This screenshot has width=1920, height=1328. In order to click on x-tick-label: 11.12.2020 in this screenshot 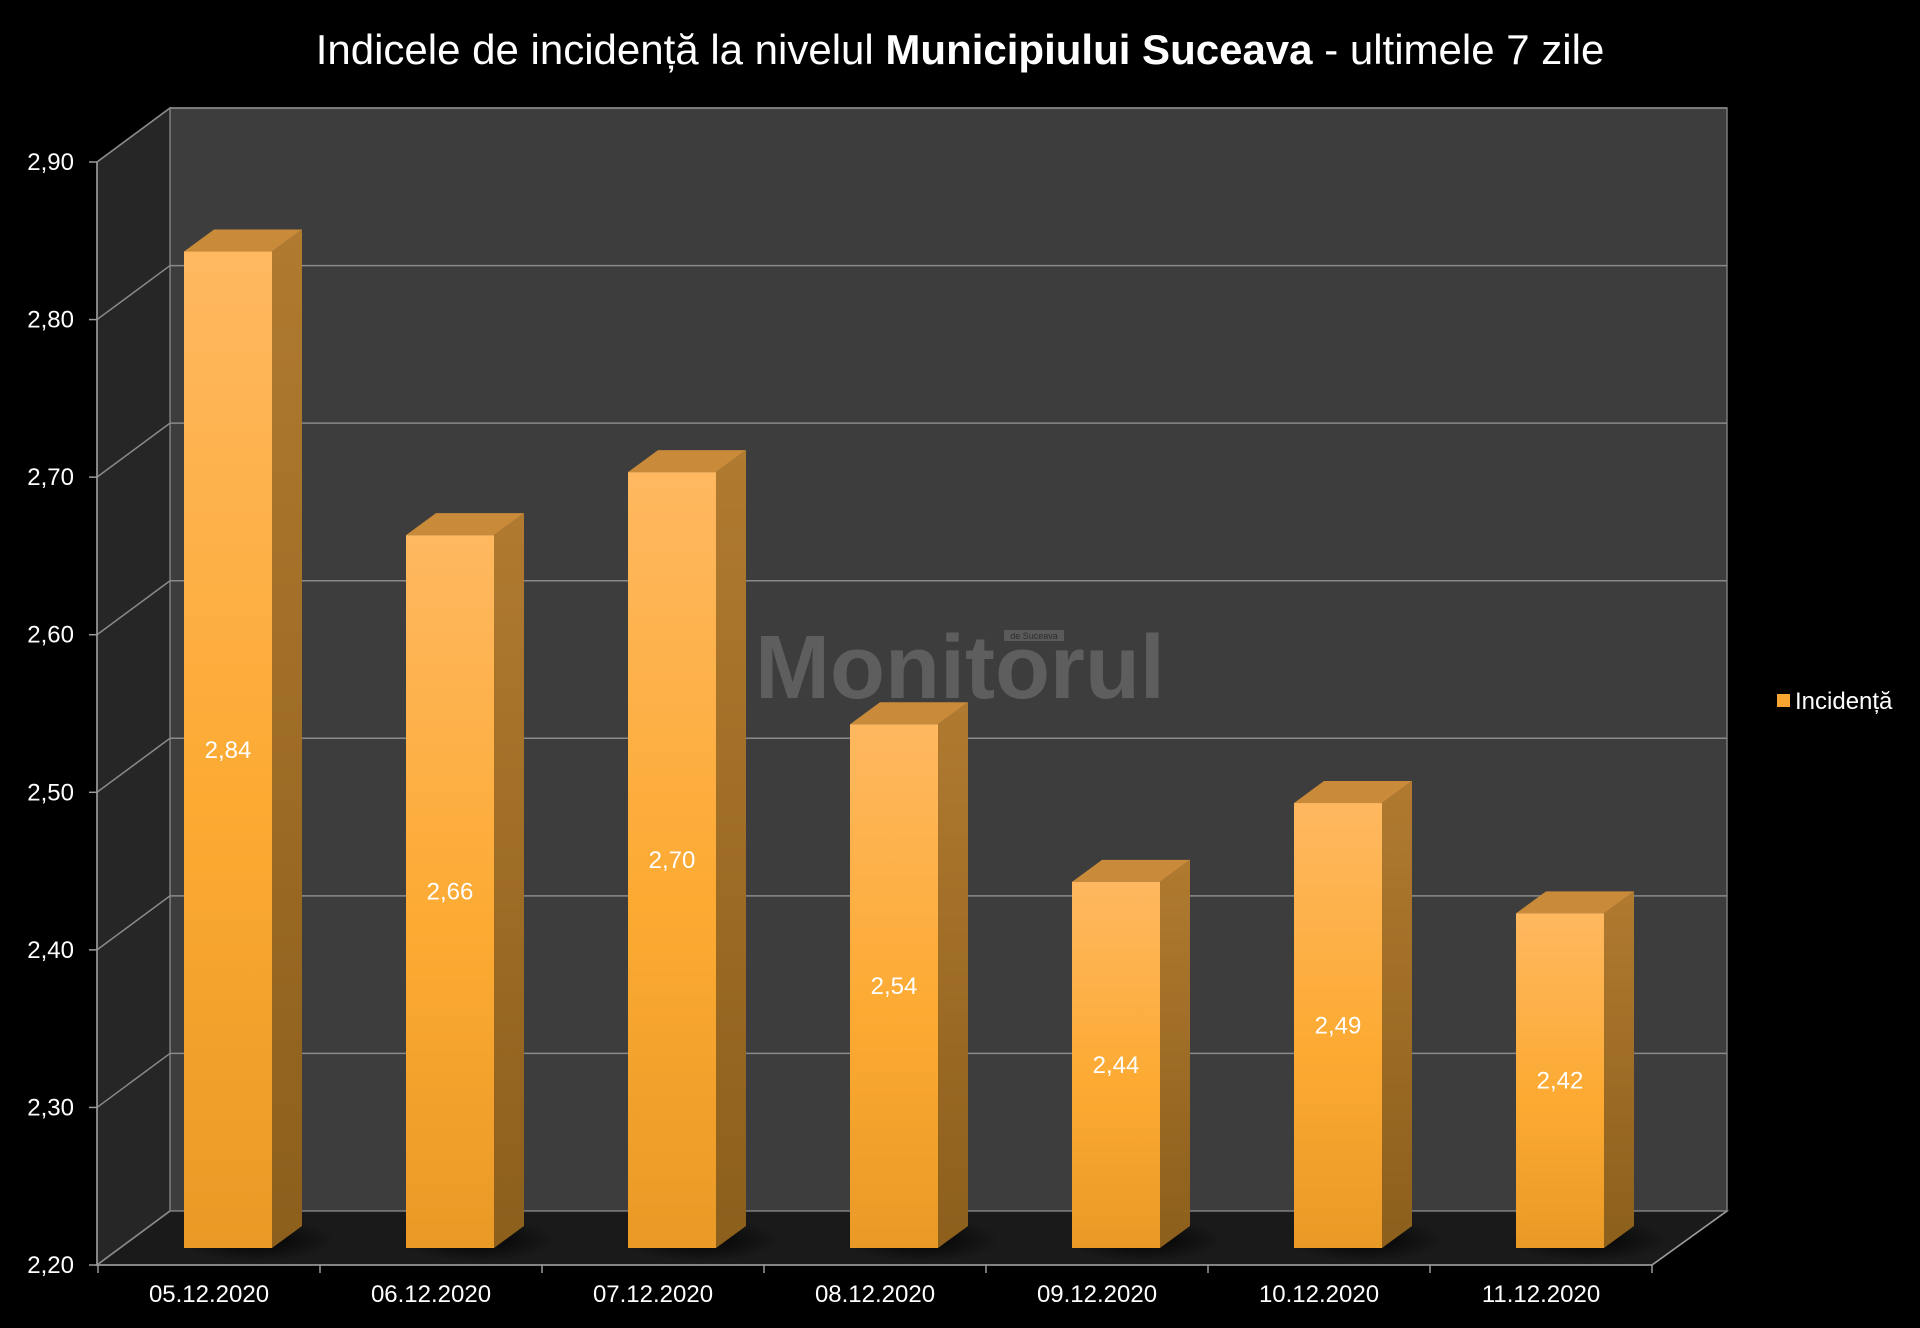, I will do `click(1541, 1294)`.